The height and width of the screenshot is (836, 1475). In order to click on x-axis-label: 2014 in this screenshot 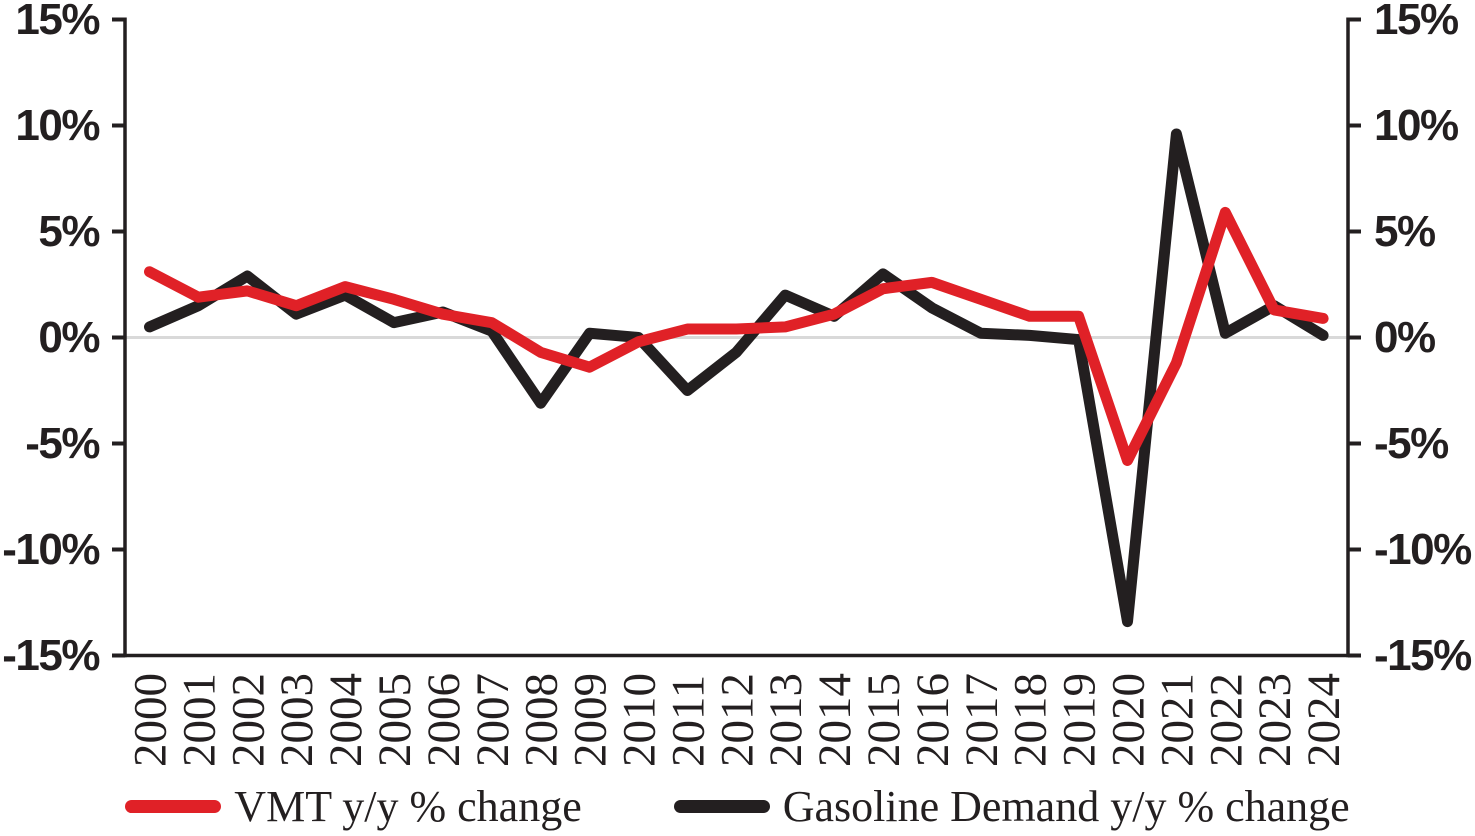, I will do `click(835, 720)`.